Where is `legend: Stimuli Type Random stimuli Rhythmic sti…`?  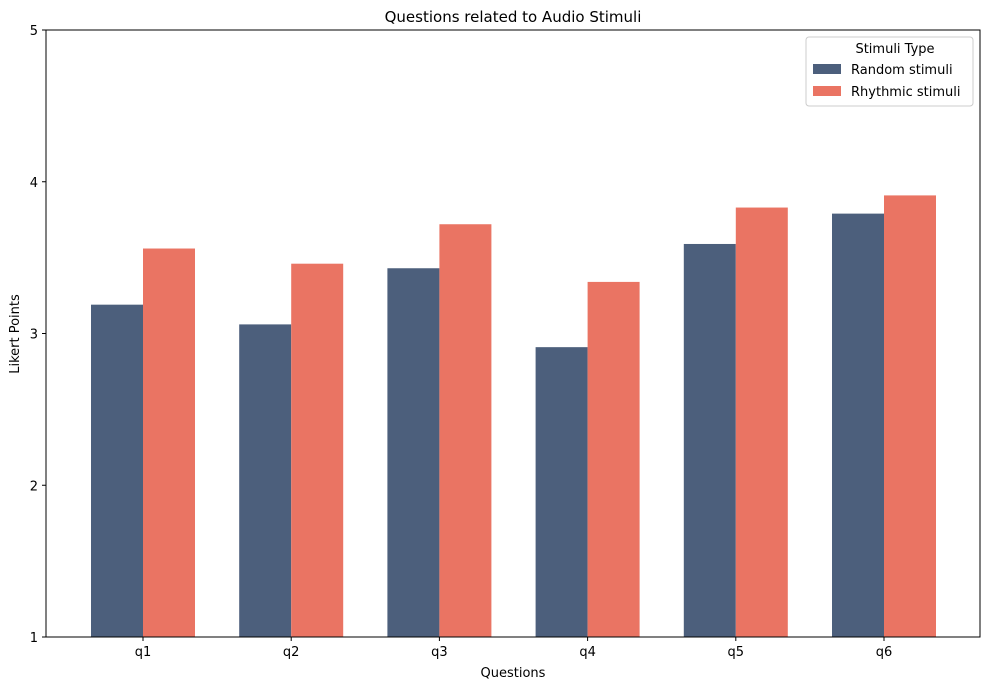 legend: Stimuli Type Random stimuli Rhythmic sti… is located at coordinates (889, 71).